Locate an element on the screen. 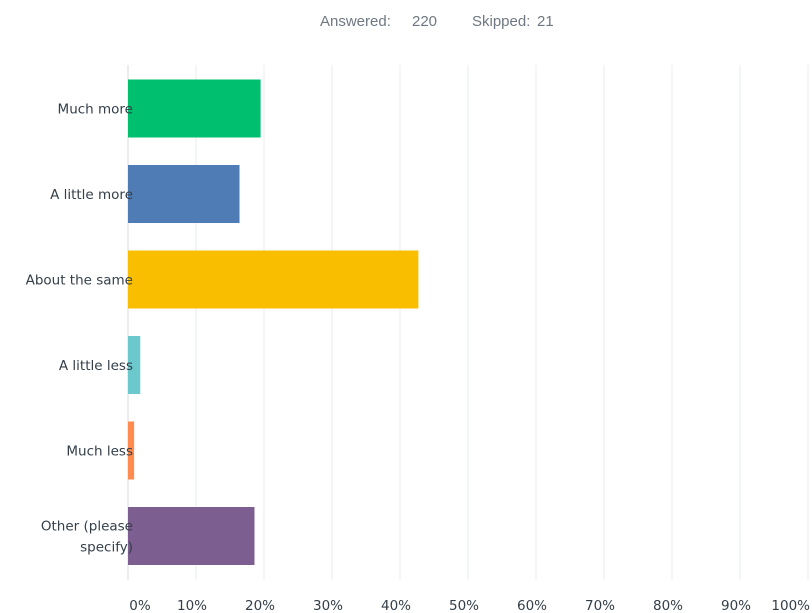 The width and height of the screenshot is (812, 613). answered-label: Answered: is located at coordinates (355, 21).